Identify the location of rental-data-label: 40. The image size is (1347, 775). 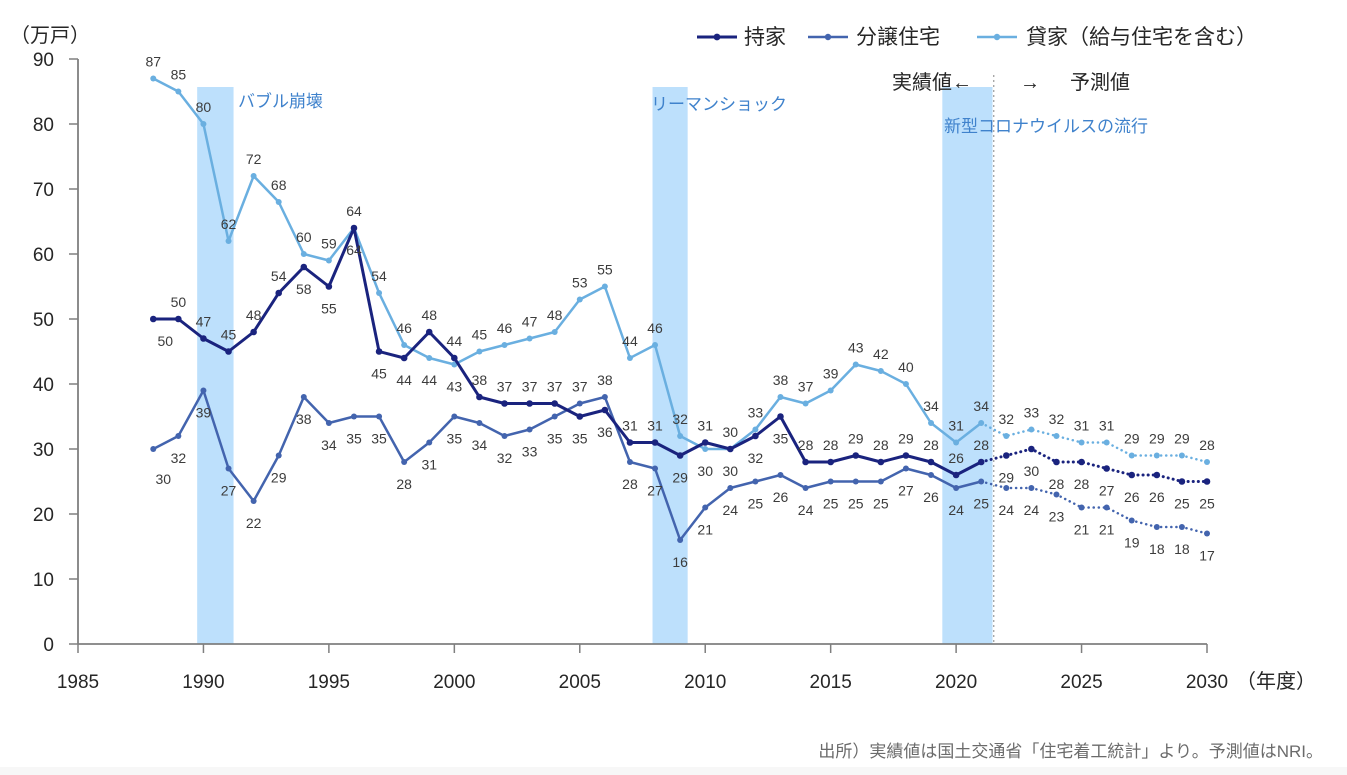
(906, 367).